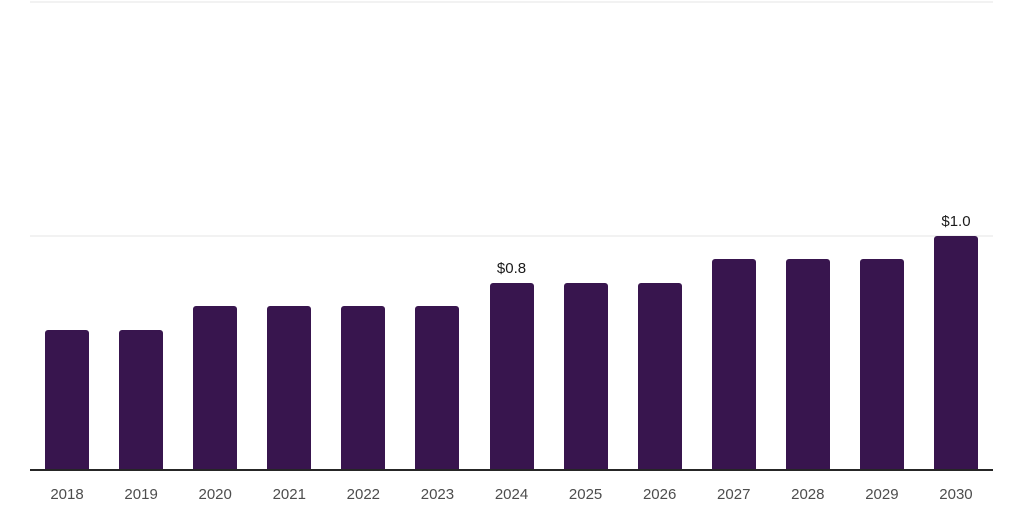 This screenshot has width=1024, height=512. What do you see at coordinates (955, 353) in the screenshot?
I see `bar-2030` at bounding box center [955, 353].